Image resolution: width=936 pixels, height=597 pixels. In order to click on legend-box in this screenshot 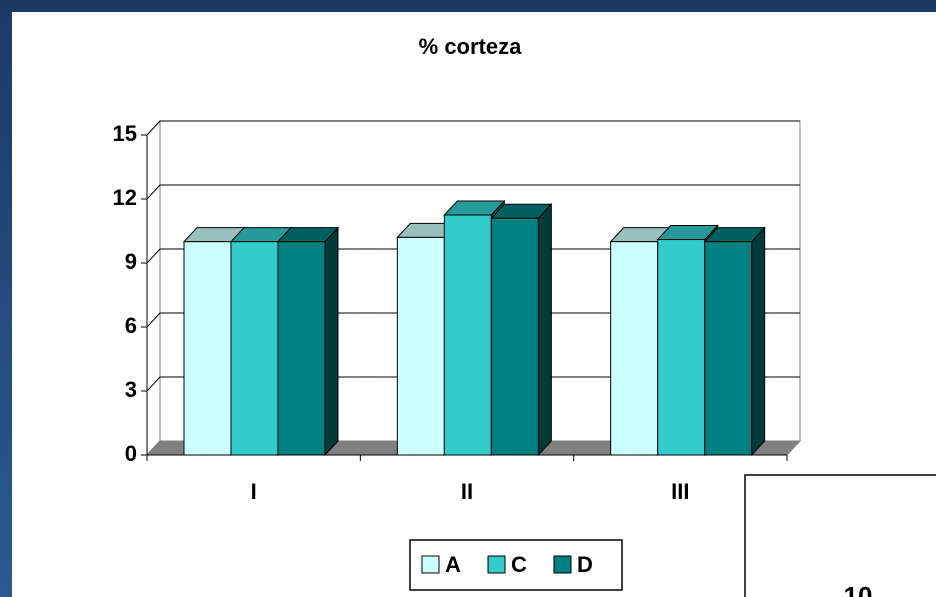, I will do `click(516, 565)`.